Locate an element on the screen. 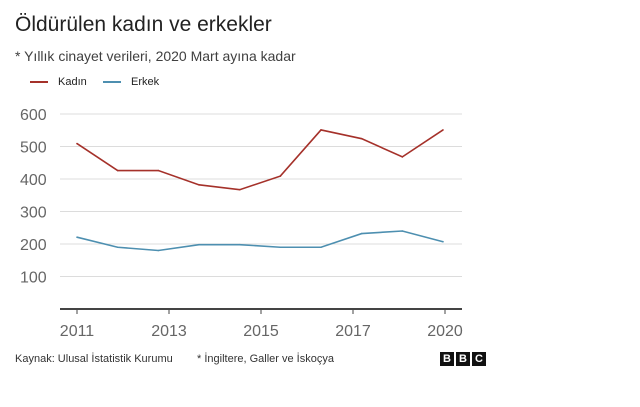 The image size is (640, 407). legend-kadin: Kadın is located at coordinates (58, 82).